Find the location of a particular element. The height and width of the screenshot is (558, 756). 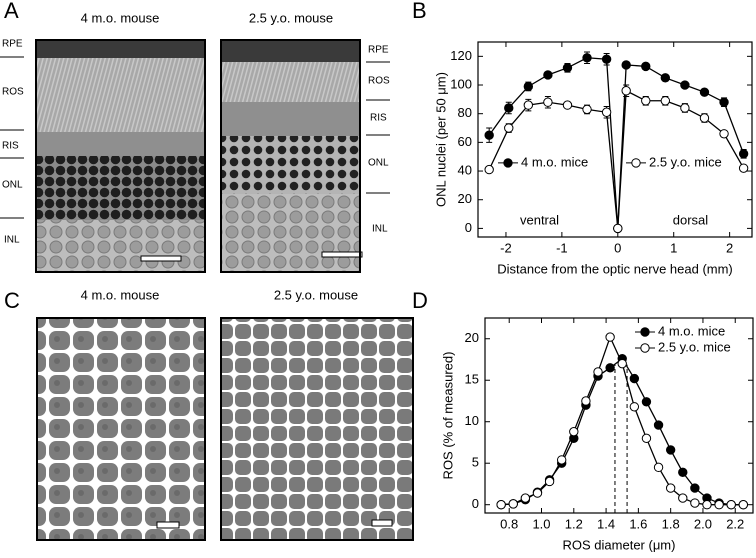

panel-label: C is located at coordinates (12, 300).